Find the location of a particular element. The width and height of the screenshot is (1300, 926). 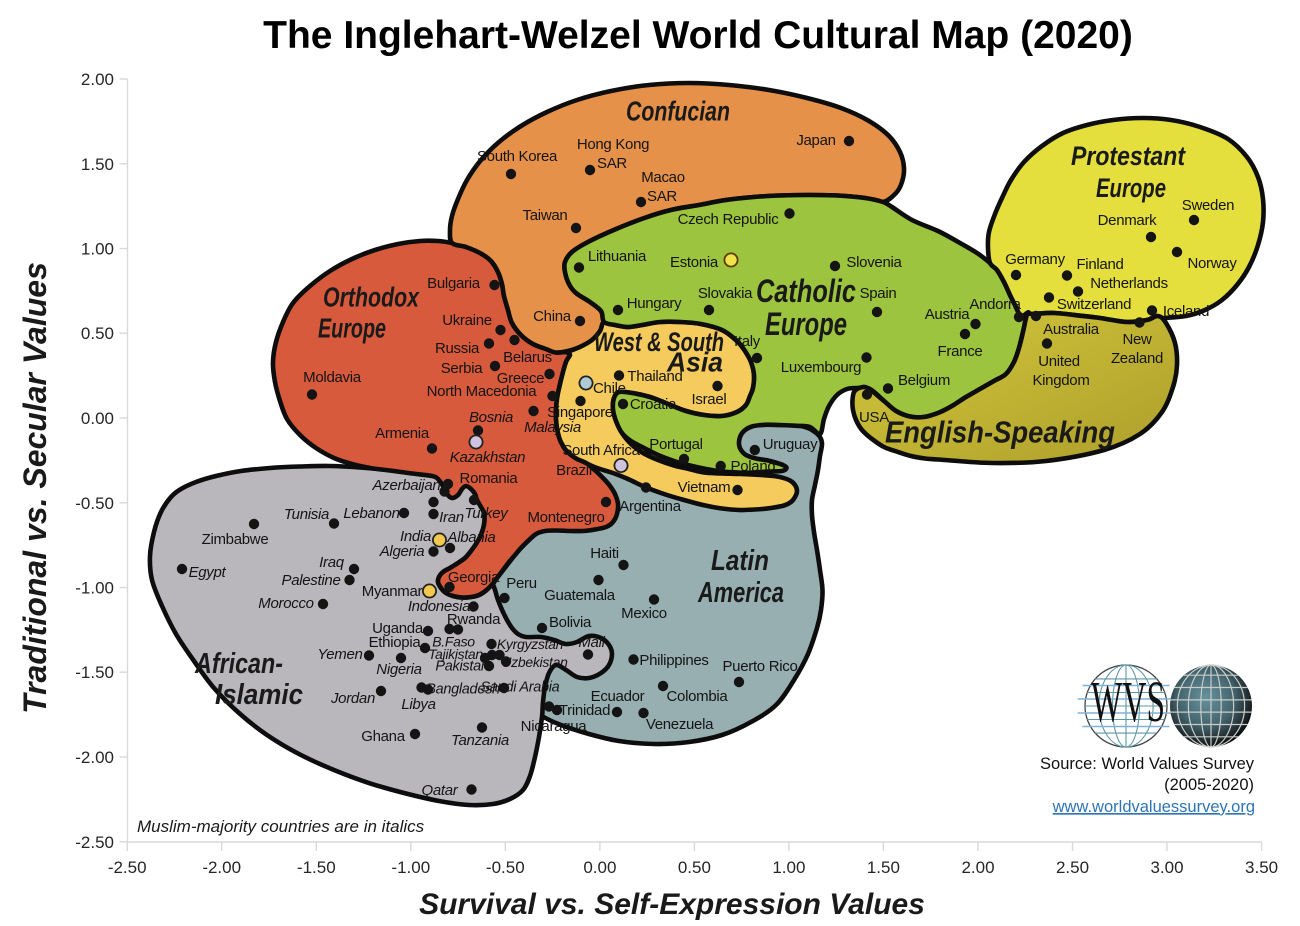

svg-text: Russia is located at coordinates (457, 348).